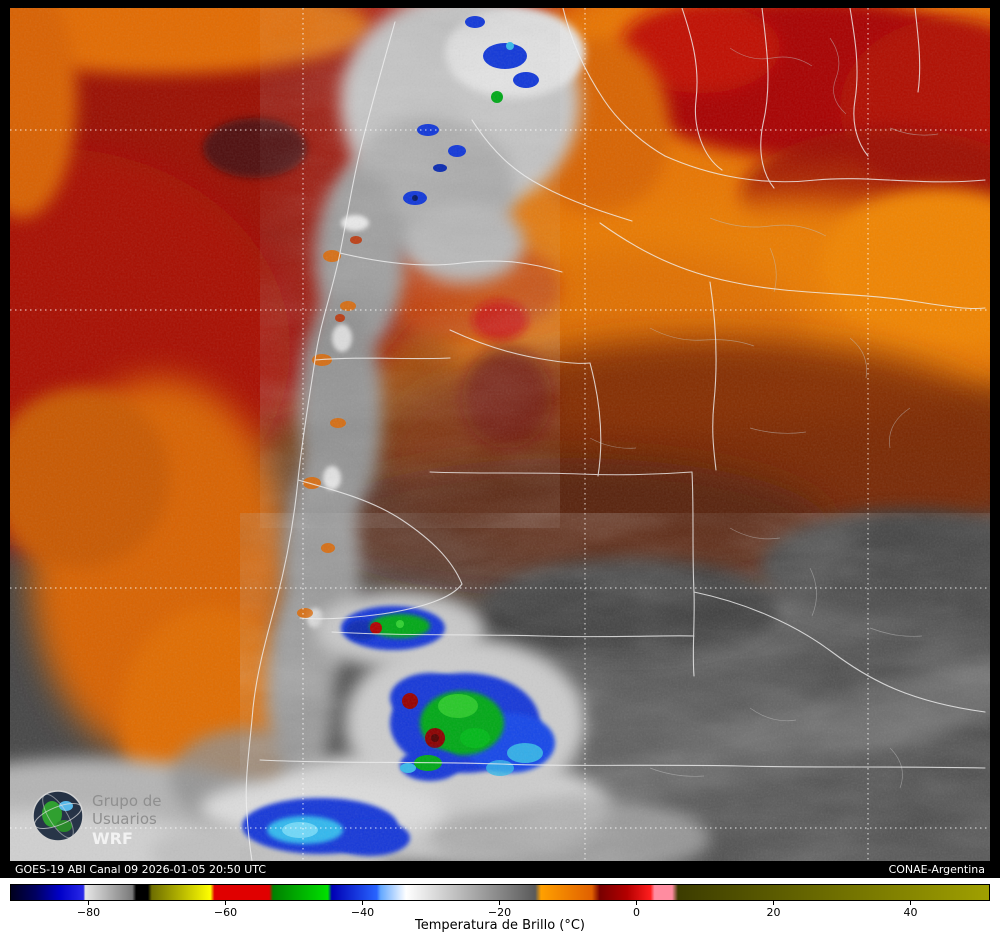  Describe the element at coordinates (124, 819) in the screenshot. I see `wrf-logo-line2: Usuarios` at that location.